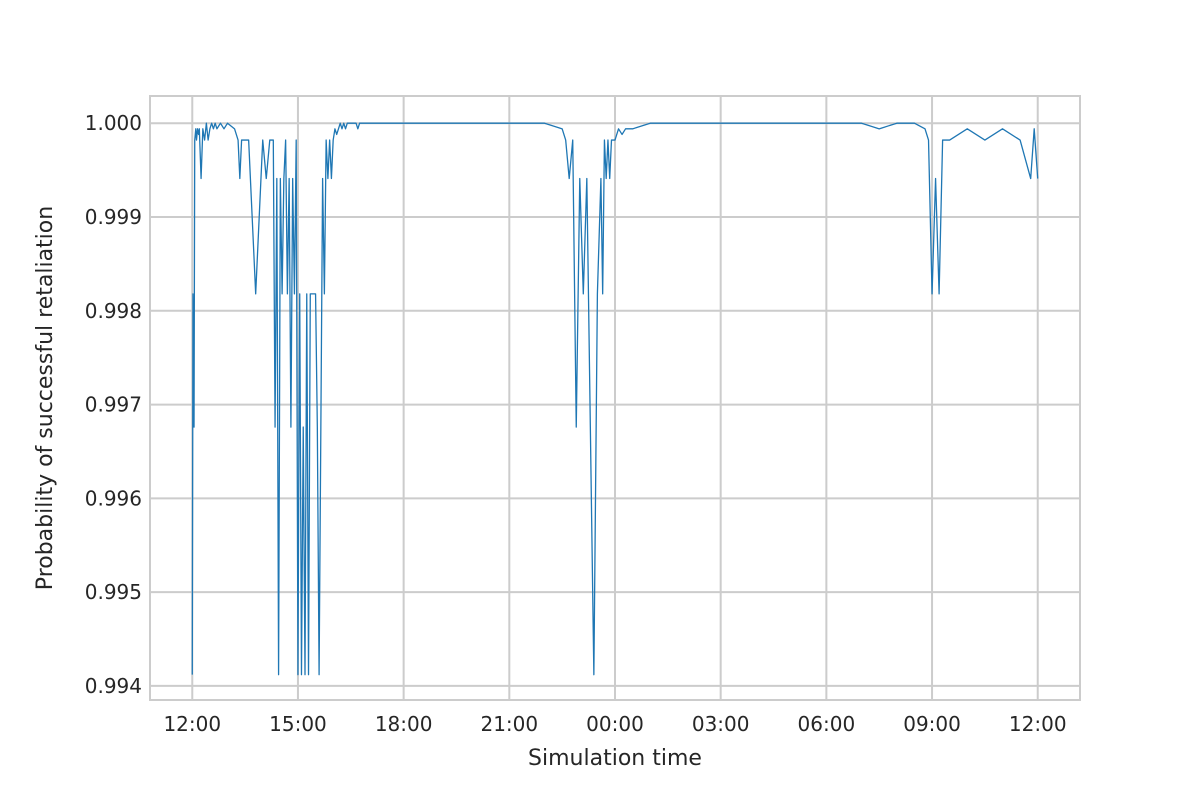 The width and height of the screenshot is (1200, 800). What do you see at coordinates (721, 724) in the screenshot?
I see `x-tick-label: 03:00` at bounding box center [721, 724].